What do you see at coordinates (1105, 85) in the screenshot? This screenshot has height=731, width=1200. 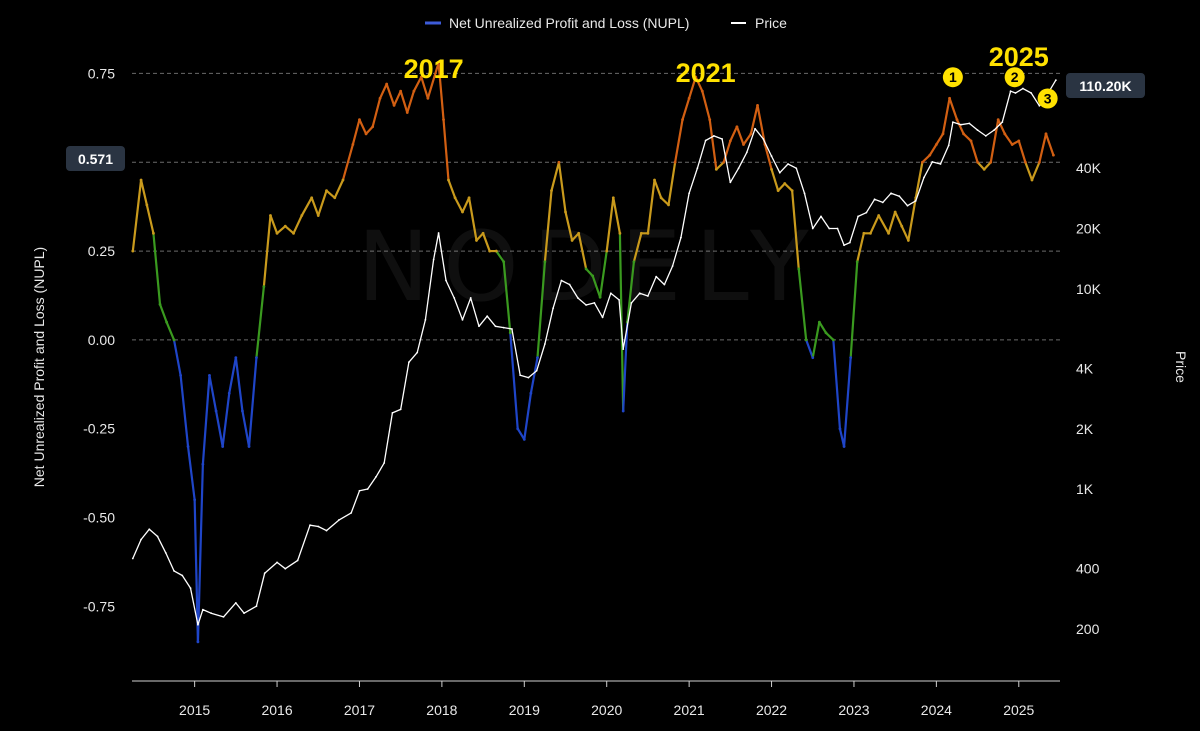 I see `price-current-value-badge: 110.20K` at bounding box center [1105, 85].